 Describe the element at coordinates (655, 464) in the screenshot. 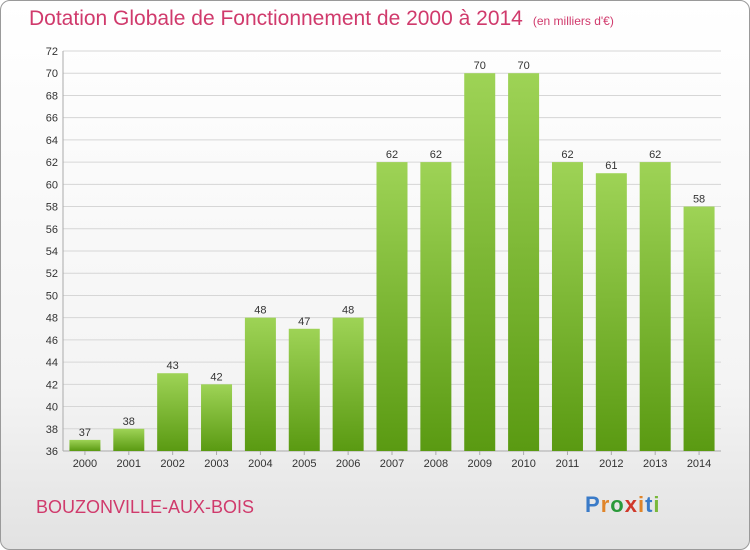

I see `x-tick-label: 2013` at that location.